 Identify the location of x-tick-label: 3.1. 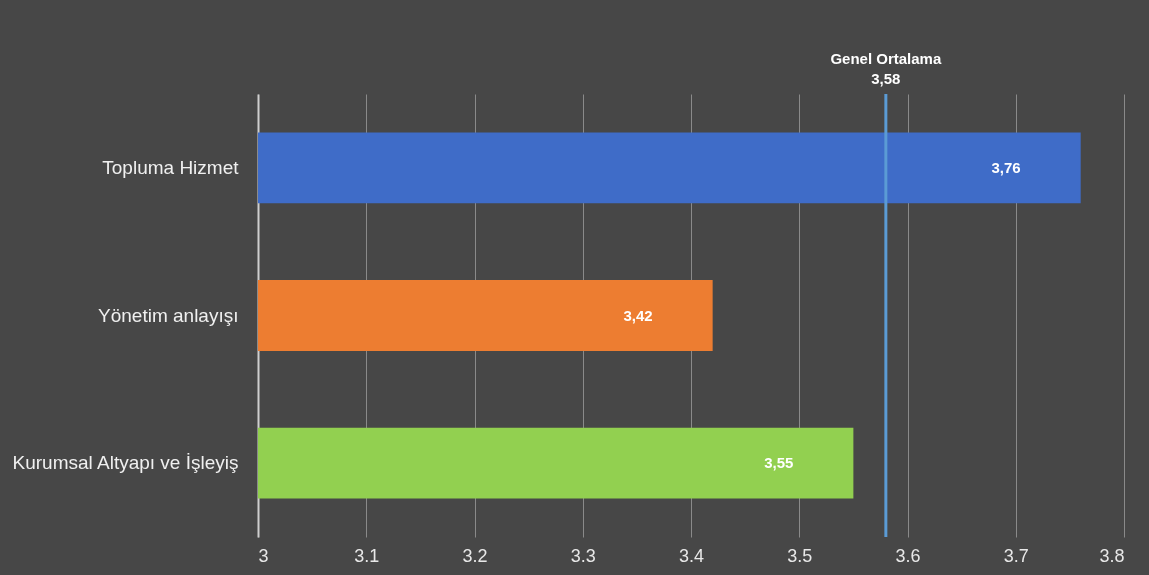
(367, 555).